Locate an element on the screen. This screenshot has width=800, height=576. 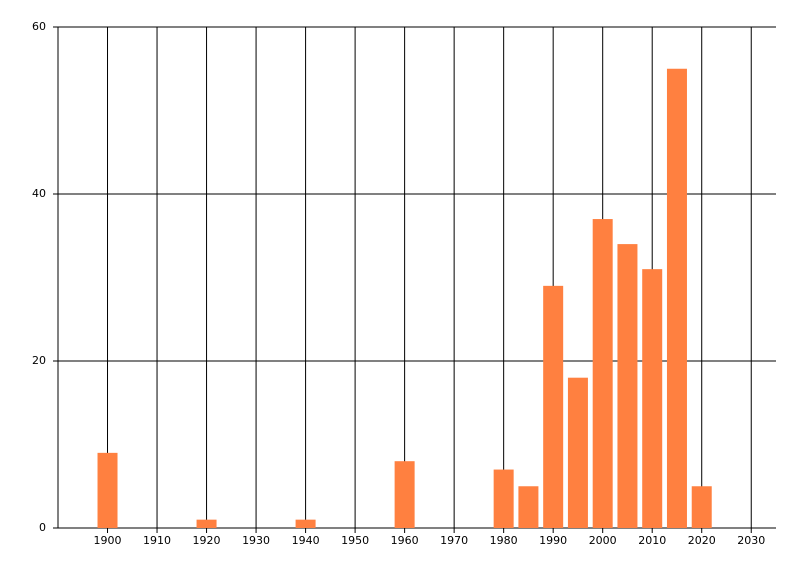
y-tick-label: 40 is located at coordinates (39, 193).